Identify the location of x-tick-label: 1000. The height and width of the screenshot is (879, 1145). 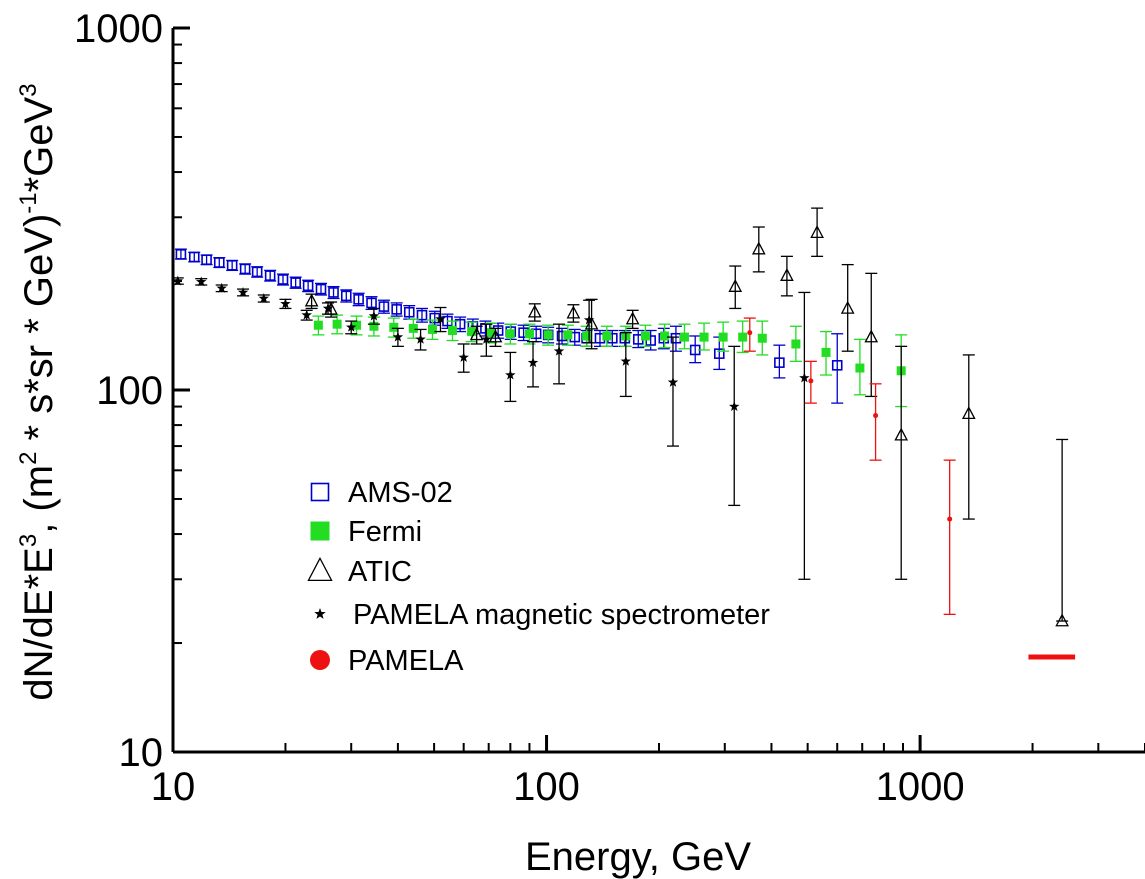
(920, 787).